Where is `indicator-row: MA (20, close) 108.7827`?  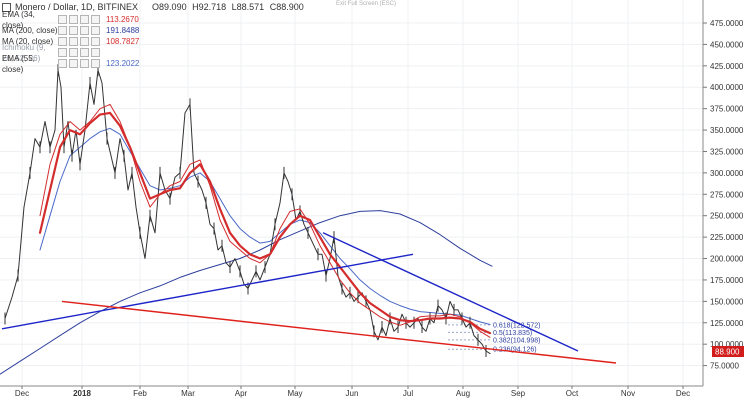 indicator-row: MA (20, close) 108.7827 is located at coordinates (154, 41).